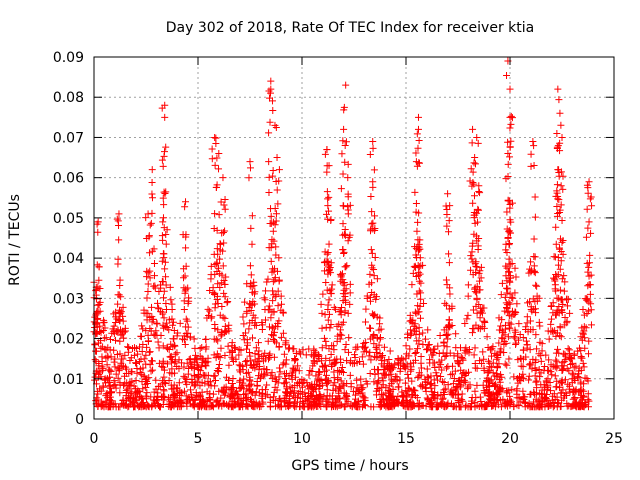 Image resolution: width=640 pixels, height=480 pixels. I want to click on y-tick-label: 0.05, so click(68, 219).